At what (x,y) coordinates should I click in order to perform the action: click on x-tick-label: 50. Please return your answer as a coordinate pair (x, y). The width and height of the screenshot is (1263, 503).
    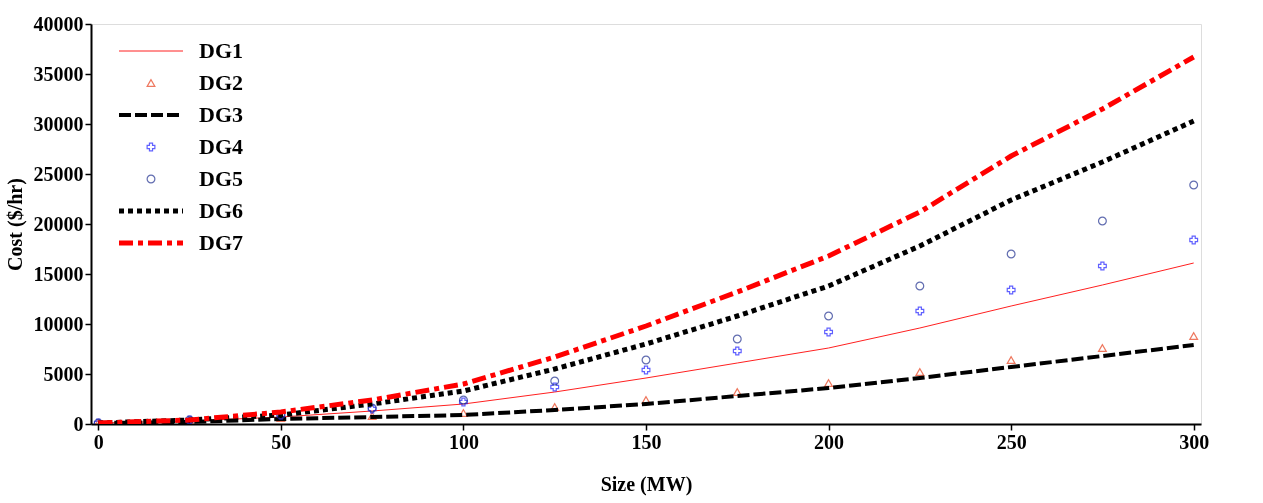
    Looking at the image, I should click on (281, 441).